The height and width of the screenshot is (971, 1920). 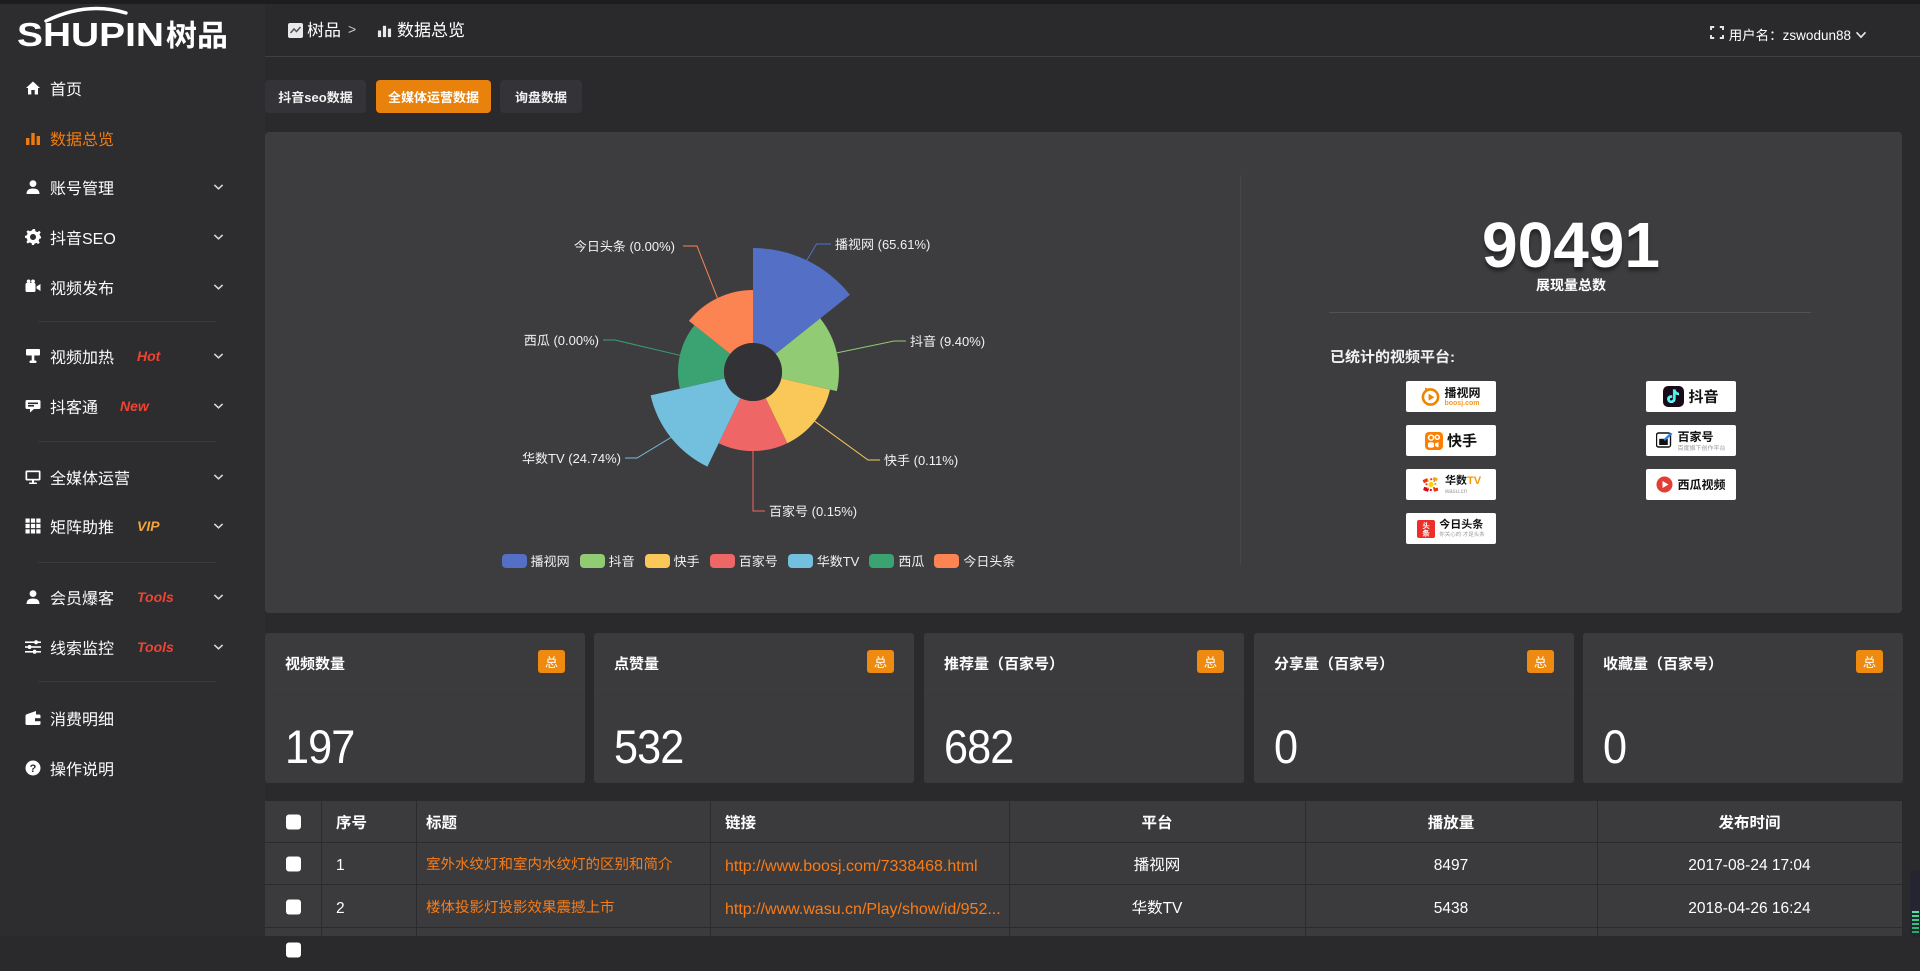 I want to click on svg-text: 树品, so click(x=197, y=30).